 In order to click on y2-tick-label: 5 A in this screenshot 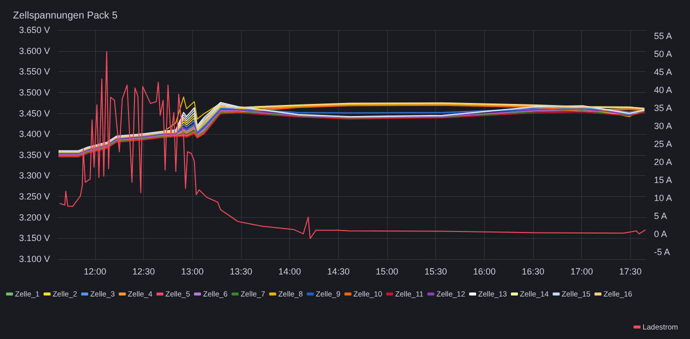, I will do `click(661, 216)`.